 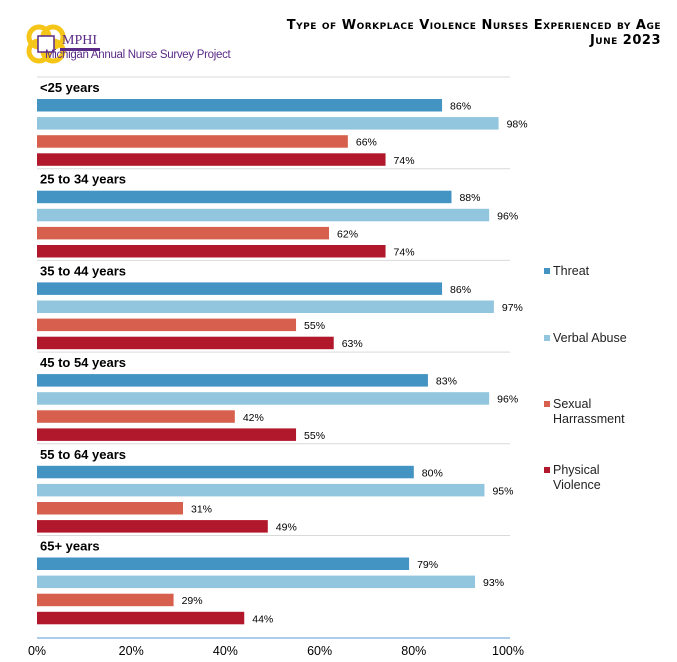 I want to click on data-label: 79%, so click(x=427, y=565).